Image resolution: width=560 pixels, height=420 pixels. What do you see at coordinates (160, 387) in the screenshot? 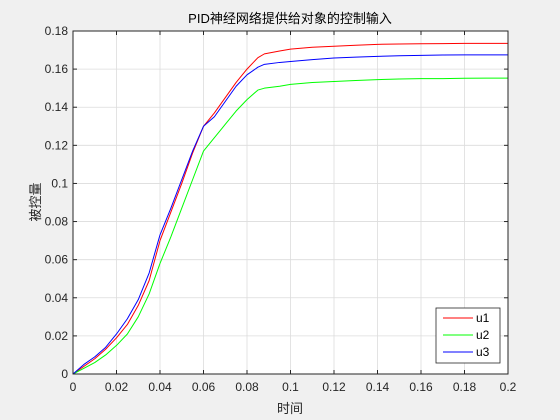
I see `x-tick-label: 0.04` at bounding box center [160, 387].